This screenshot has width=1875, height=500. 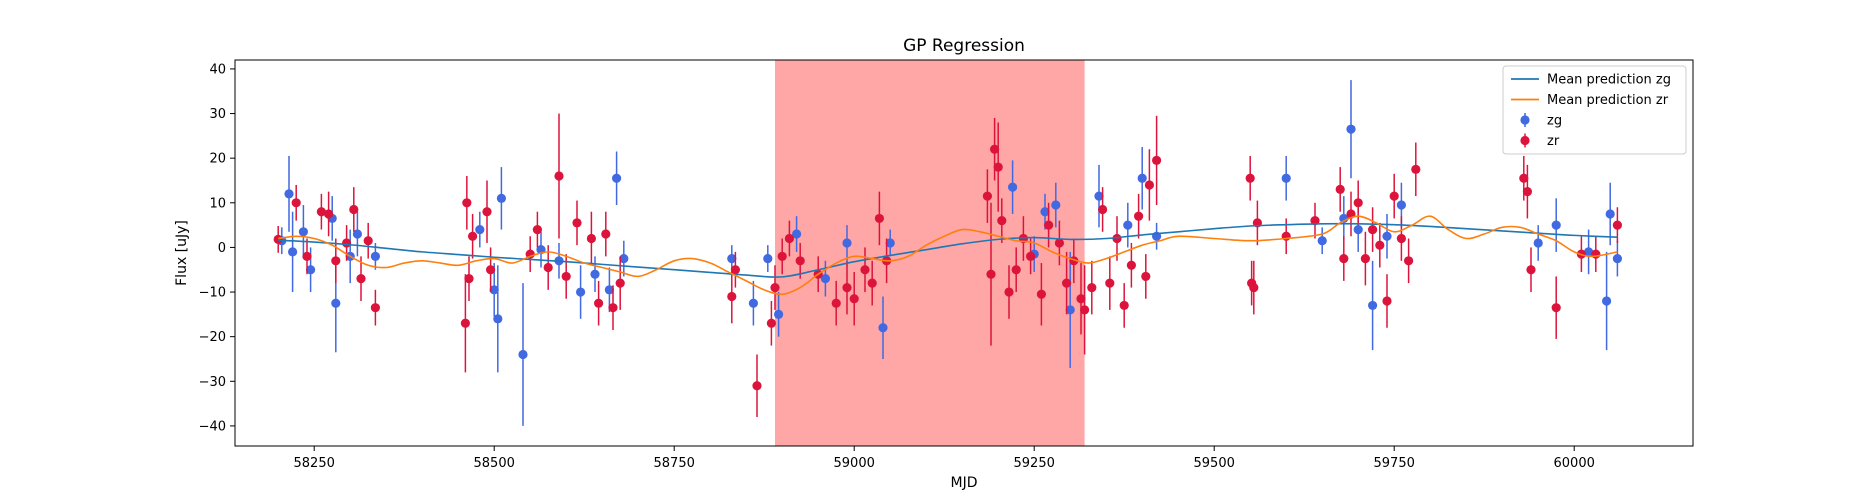 I want to click on x-tick-label: 60000, so click(x=1574, y=463).